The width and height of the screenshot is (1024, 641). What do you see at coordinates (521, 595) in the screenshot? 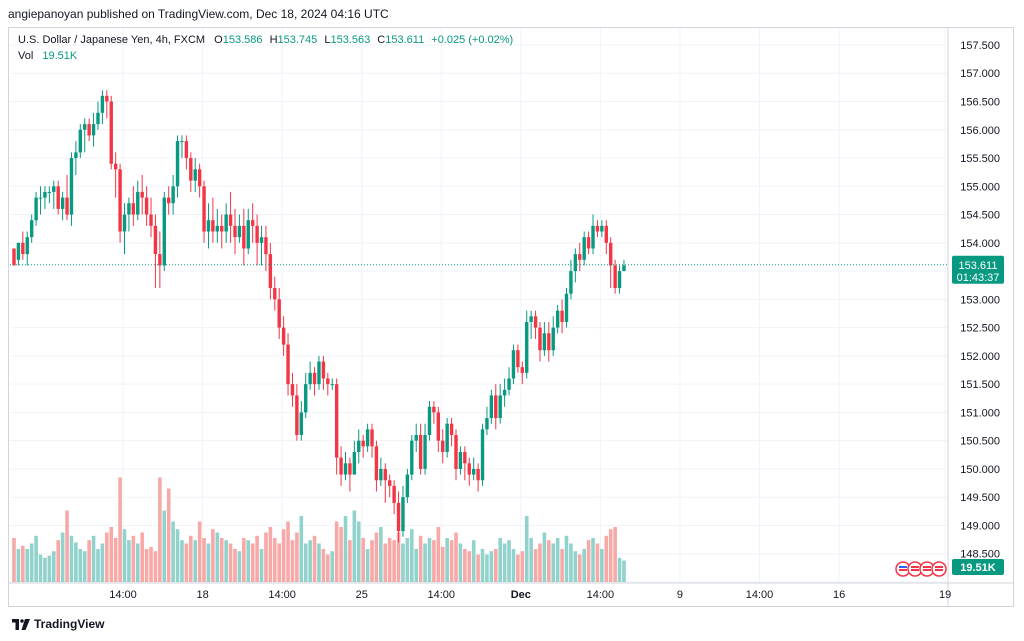
I see `time-tick-label: Dec` at bounding box center [521, 595].